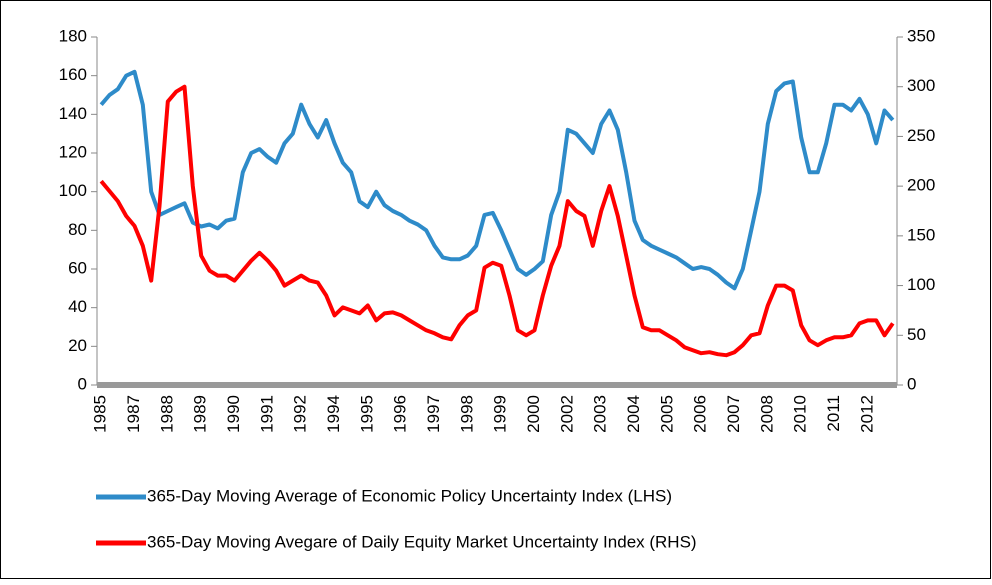 This screenshot has width=992, height=585. What do you see at coordinates (700, 414) in the screenshot?
I see `x-tick-label: 2006` at bounding box center [700, 414].